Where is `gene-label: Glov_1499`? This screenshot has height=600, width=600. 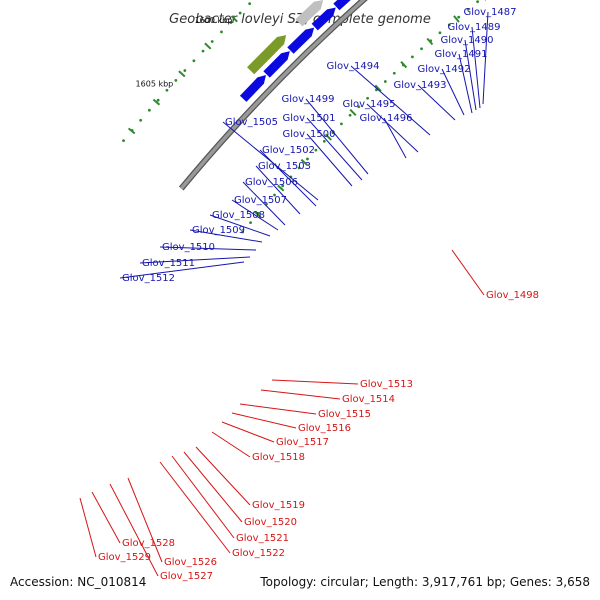
gene-label: Glov_1499 is located at coordinates (307, 99).